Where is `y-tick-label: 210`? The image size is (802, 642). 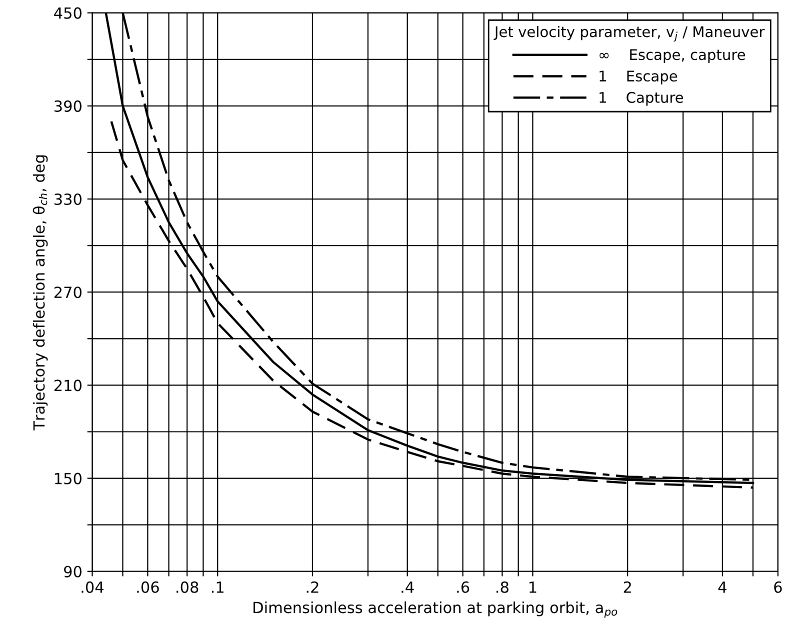
y-tick-label: 210 is located at coordinates (68, 386).